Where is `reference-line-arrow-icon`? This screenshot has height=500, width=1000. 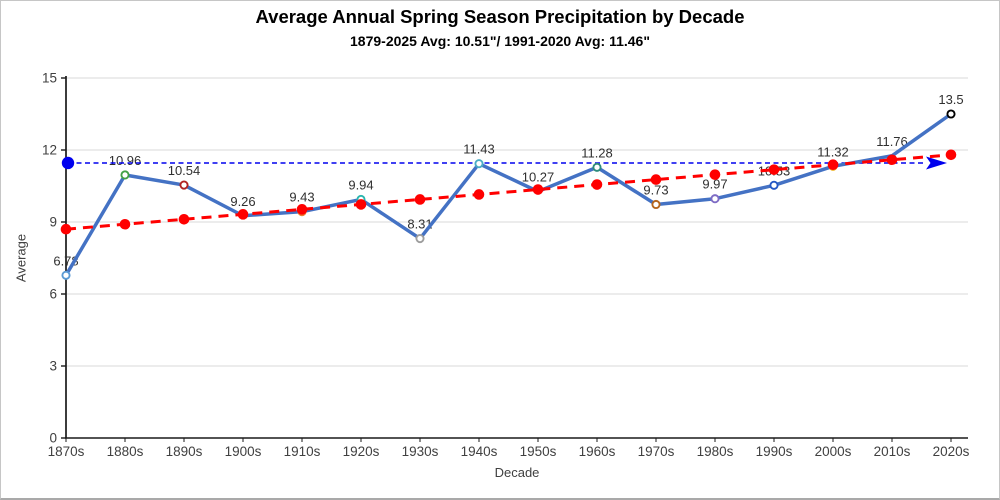 reference-line-arrow-icon is located at coordinates (936, 163).